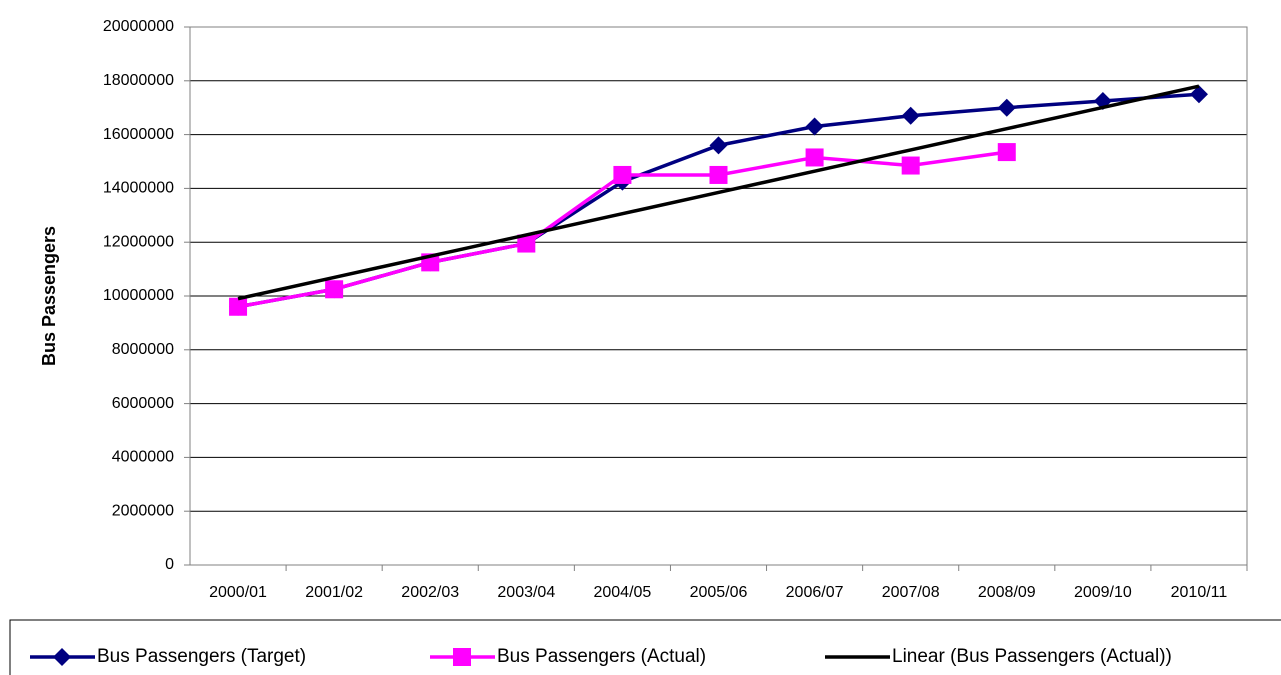 This screenshot has height=675, width=1281. What do you see at coordinates (1199, 592) in the screenshot?
I see `x-tick-label: 2010/11` at bounding box center [1199, 592].